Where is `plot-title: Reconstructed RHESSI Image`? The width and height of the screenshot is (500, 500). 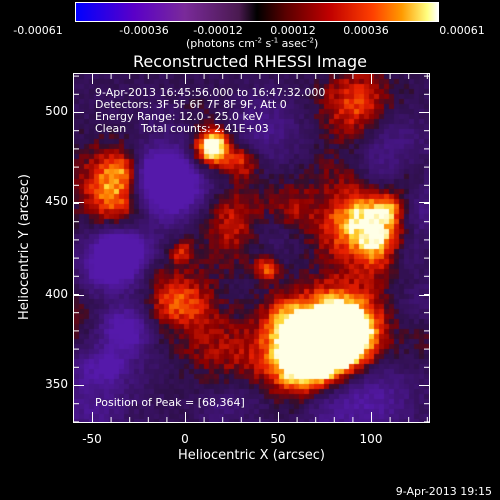 plot-title: Reconstructed RHESSI Image is located at coordinates (250, 61).